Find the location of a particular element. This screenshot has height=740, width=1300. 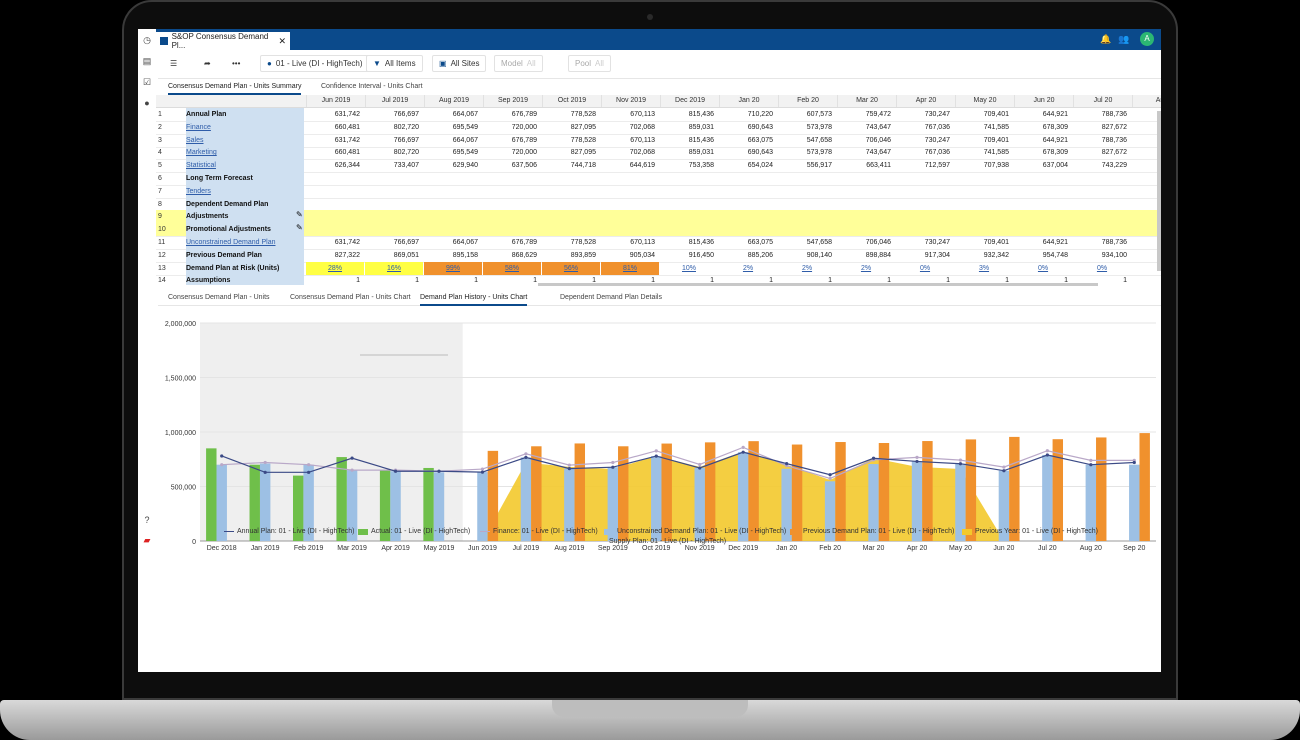

column-header: Sep 2019 is located at coordinates (512, 101).